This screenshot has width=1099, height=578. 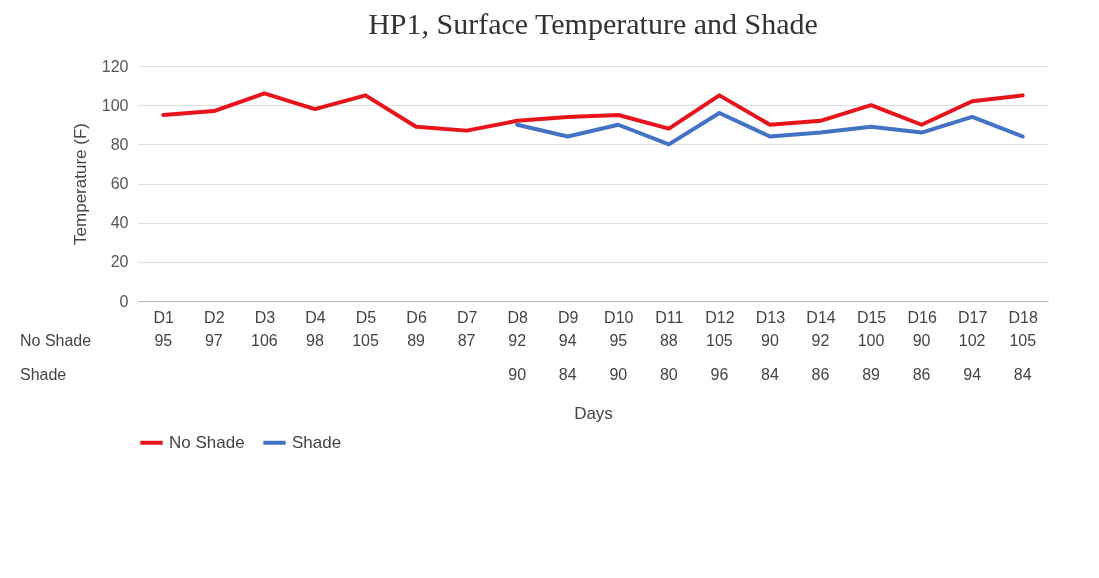 I want to click on x-tick-label: D9, so click(x=568, y=317).